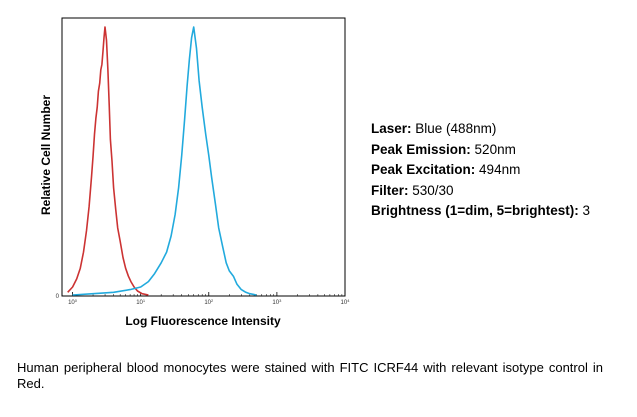 Image resolution: width=637 pixels, height=417 pixels. Describe the element at coordinates (46, 155) in the screenshot. I see `y-axis-label: Relative Cell Number` at that location.